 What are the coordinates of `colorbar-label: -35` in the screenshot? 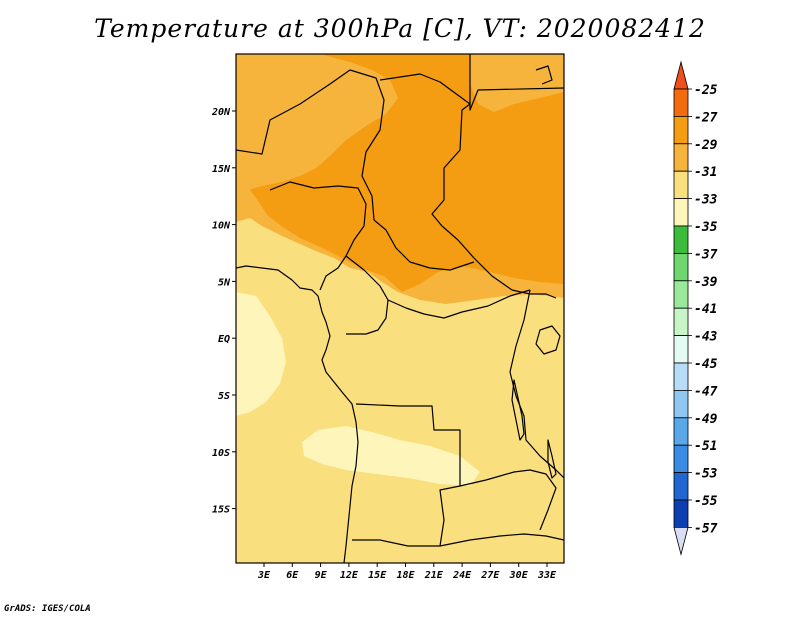 It's located at (706, 227).